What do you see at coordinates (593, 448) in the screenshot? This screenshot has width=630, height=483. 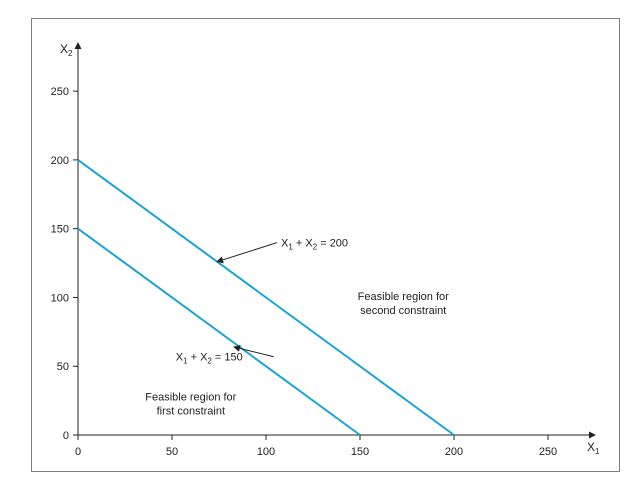 I see `x-axis-label: X1` at bounding box center [593, 448].